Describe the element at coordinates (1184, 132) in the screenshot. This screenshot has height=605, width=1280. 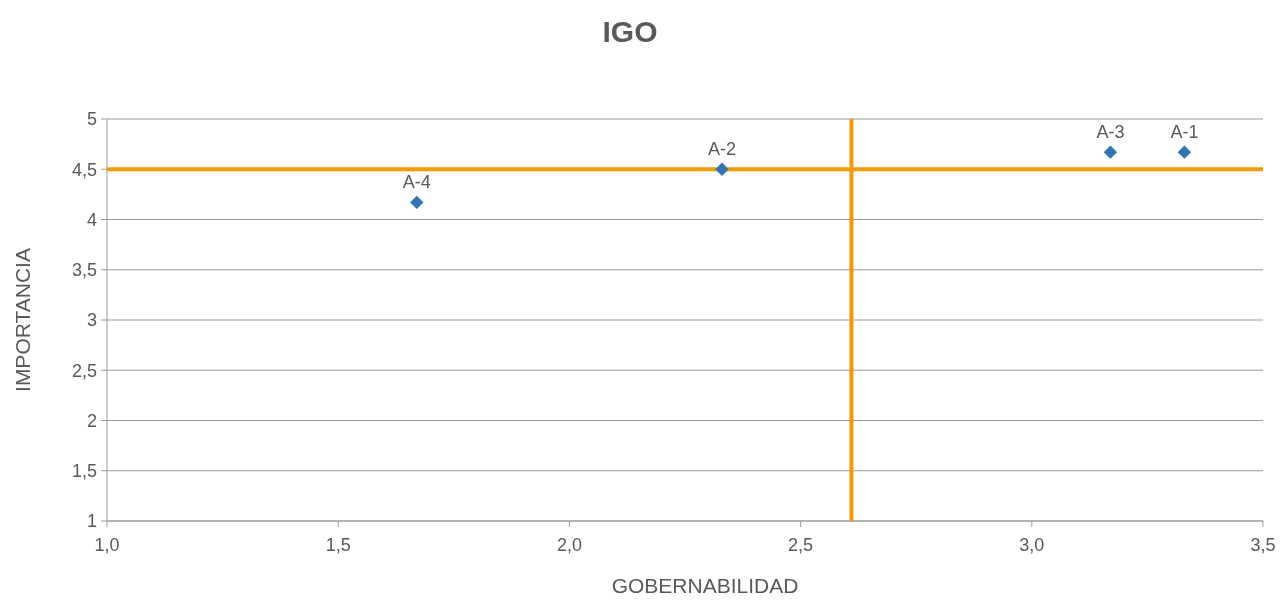
I see `annotation: A-1` at that location.